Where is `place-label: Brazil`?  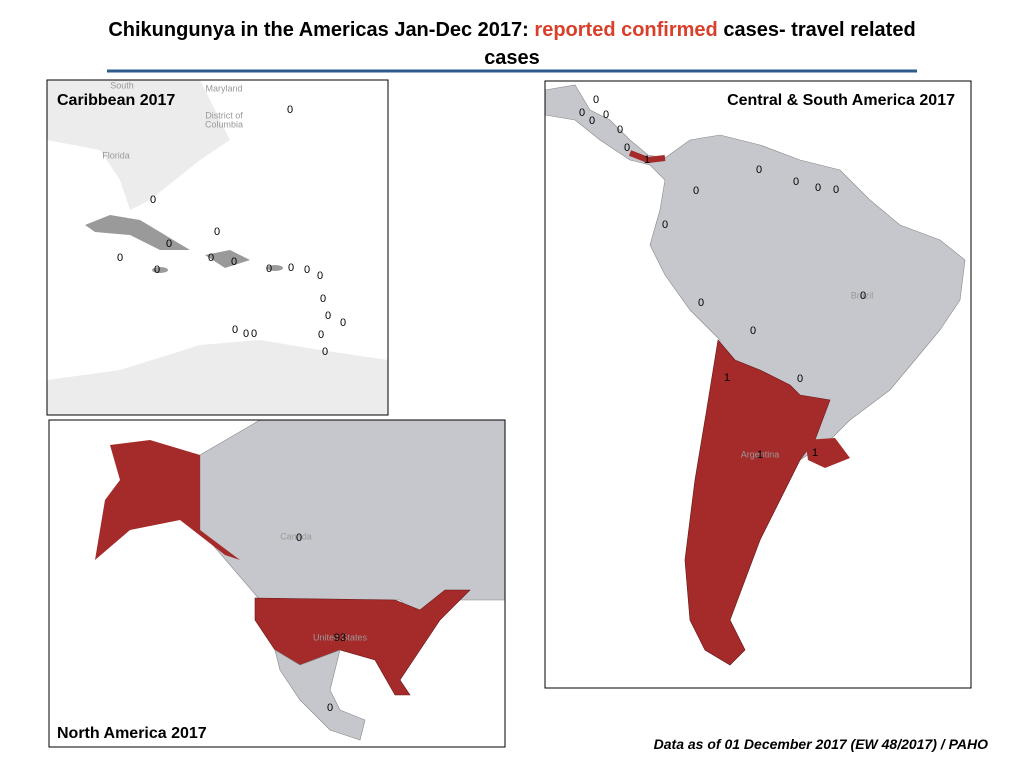 place-label: Brazil is located at coordinates (862, 295).